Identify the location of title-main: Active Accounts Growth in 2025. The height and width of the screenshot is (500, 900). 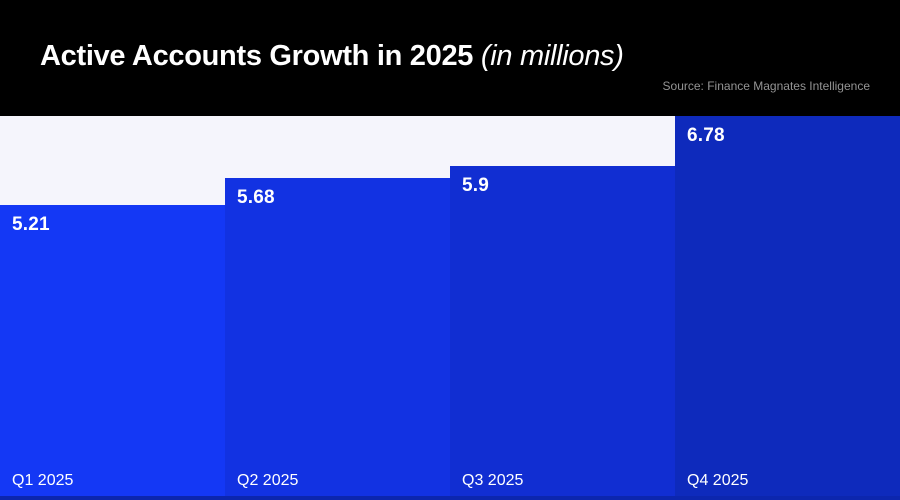
(257, 56).